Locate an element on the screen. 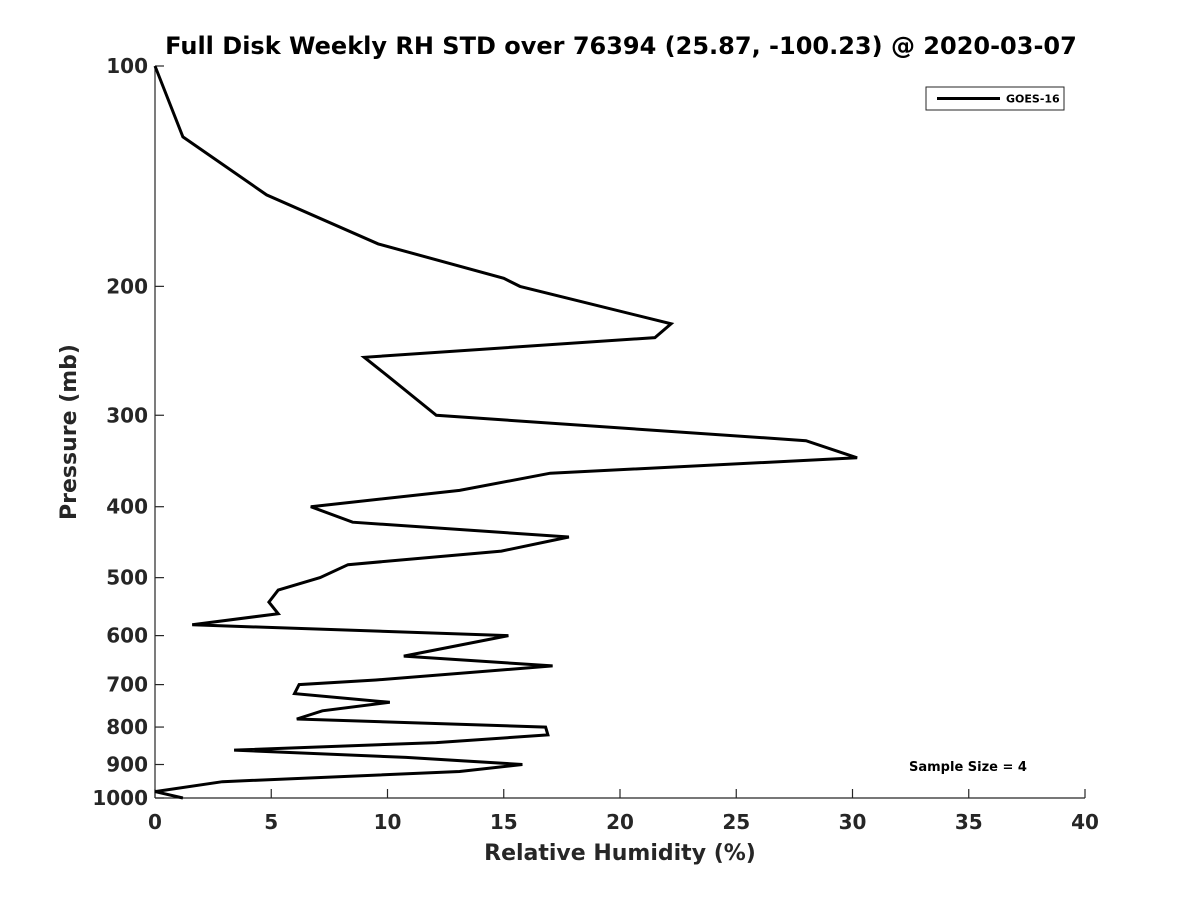 This screenshot has width=1200, height=900. x-axis-ticks: 0 5 10 15 20 25 30 35 40 is located at coordinates (623, 811).